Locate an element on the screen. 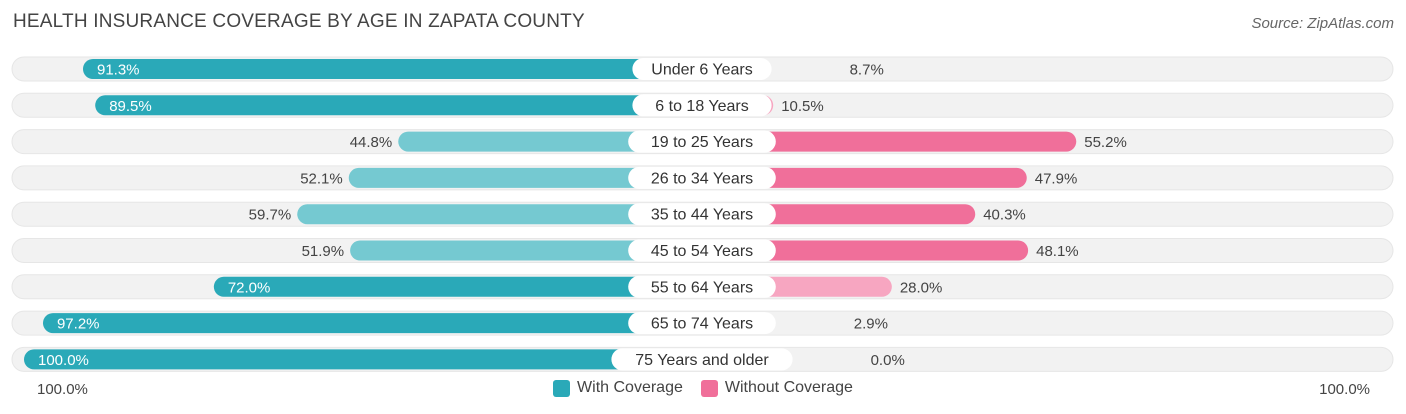 Image resolution: width=1406 pixels, height=414 pixels. axis-left-label: 100.0% is located at coordinates (62, 389).